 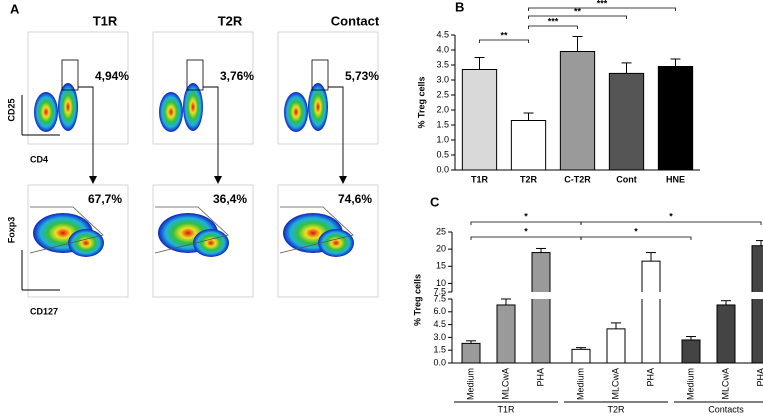 I want to click on panel-letter: A, so click(x=15, y=8).